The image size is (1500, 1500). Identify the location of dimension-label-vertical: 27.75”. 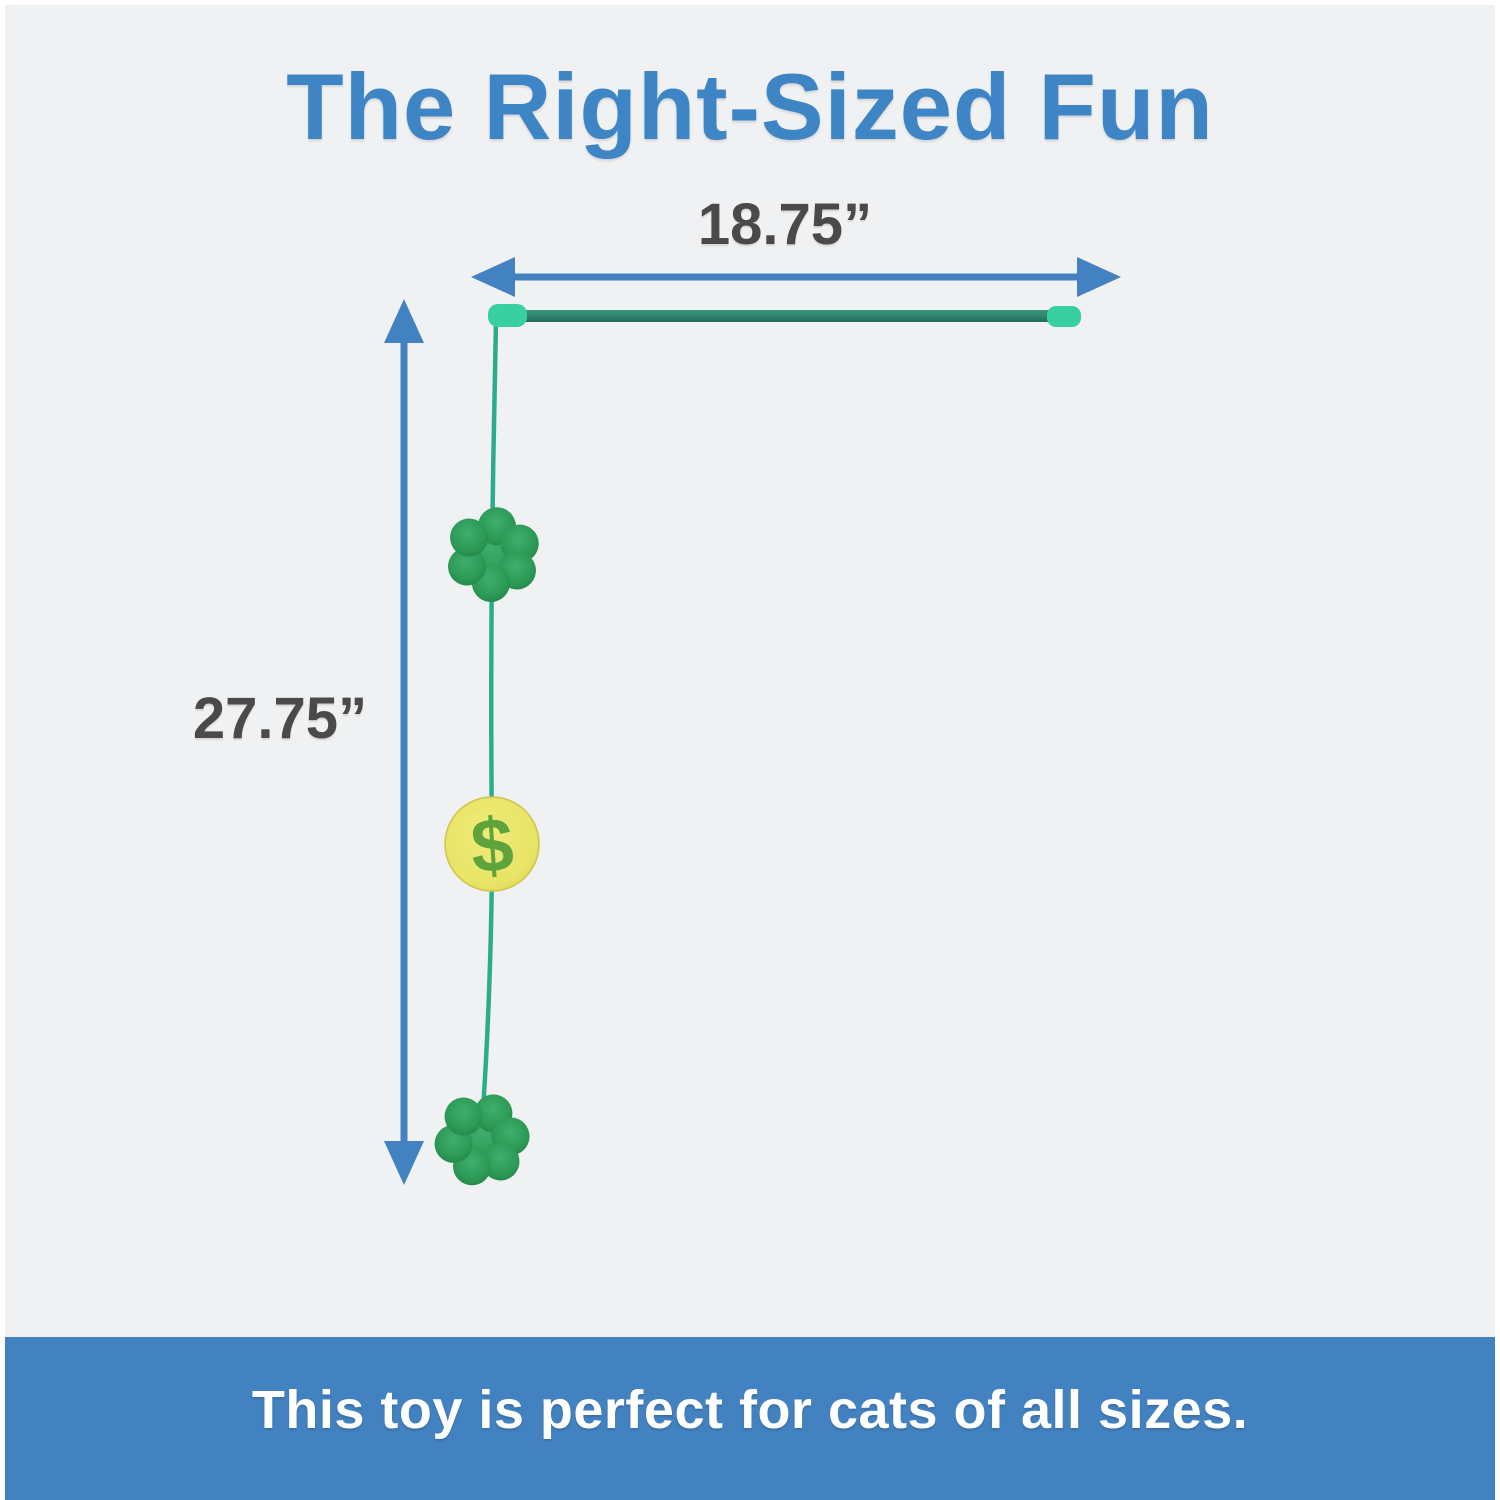
(280, 718).